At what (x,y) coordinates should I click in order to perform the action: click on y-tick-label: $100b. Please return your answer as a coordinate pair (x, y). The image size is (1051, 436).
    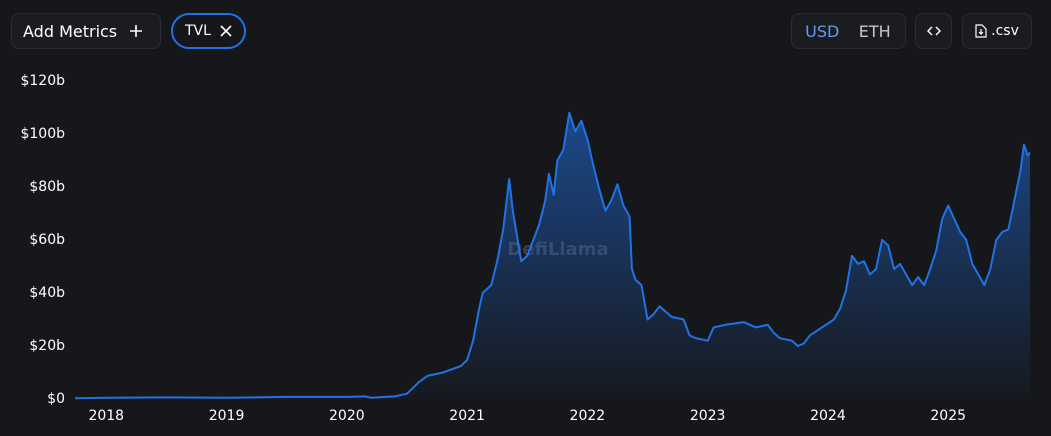
    Looking at the image, I should click on (42, 134).